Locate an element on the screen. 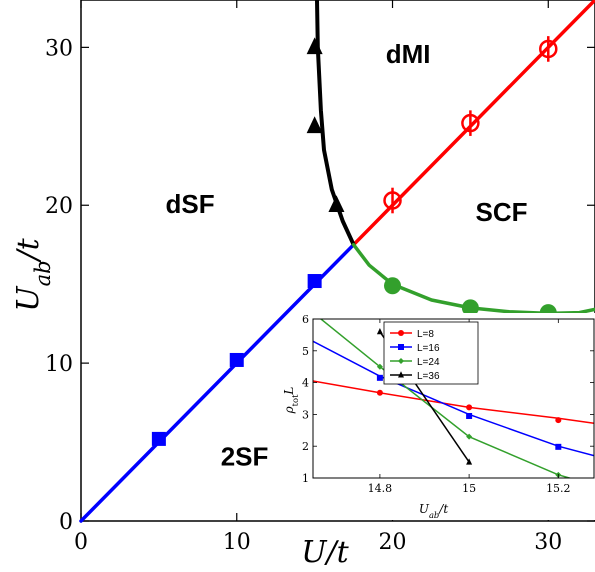  inset-x-tick-label-15: 15 is located at coordinates (469, 488).